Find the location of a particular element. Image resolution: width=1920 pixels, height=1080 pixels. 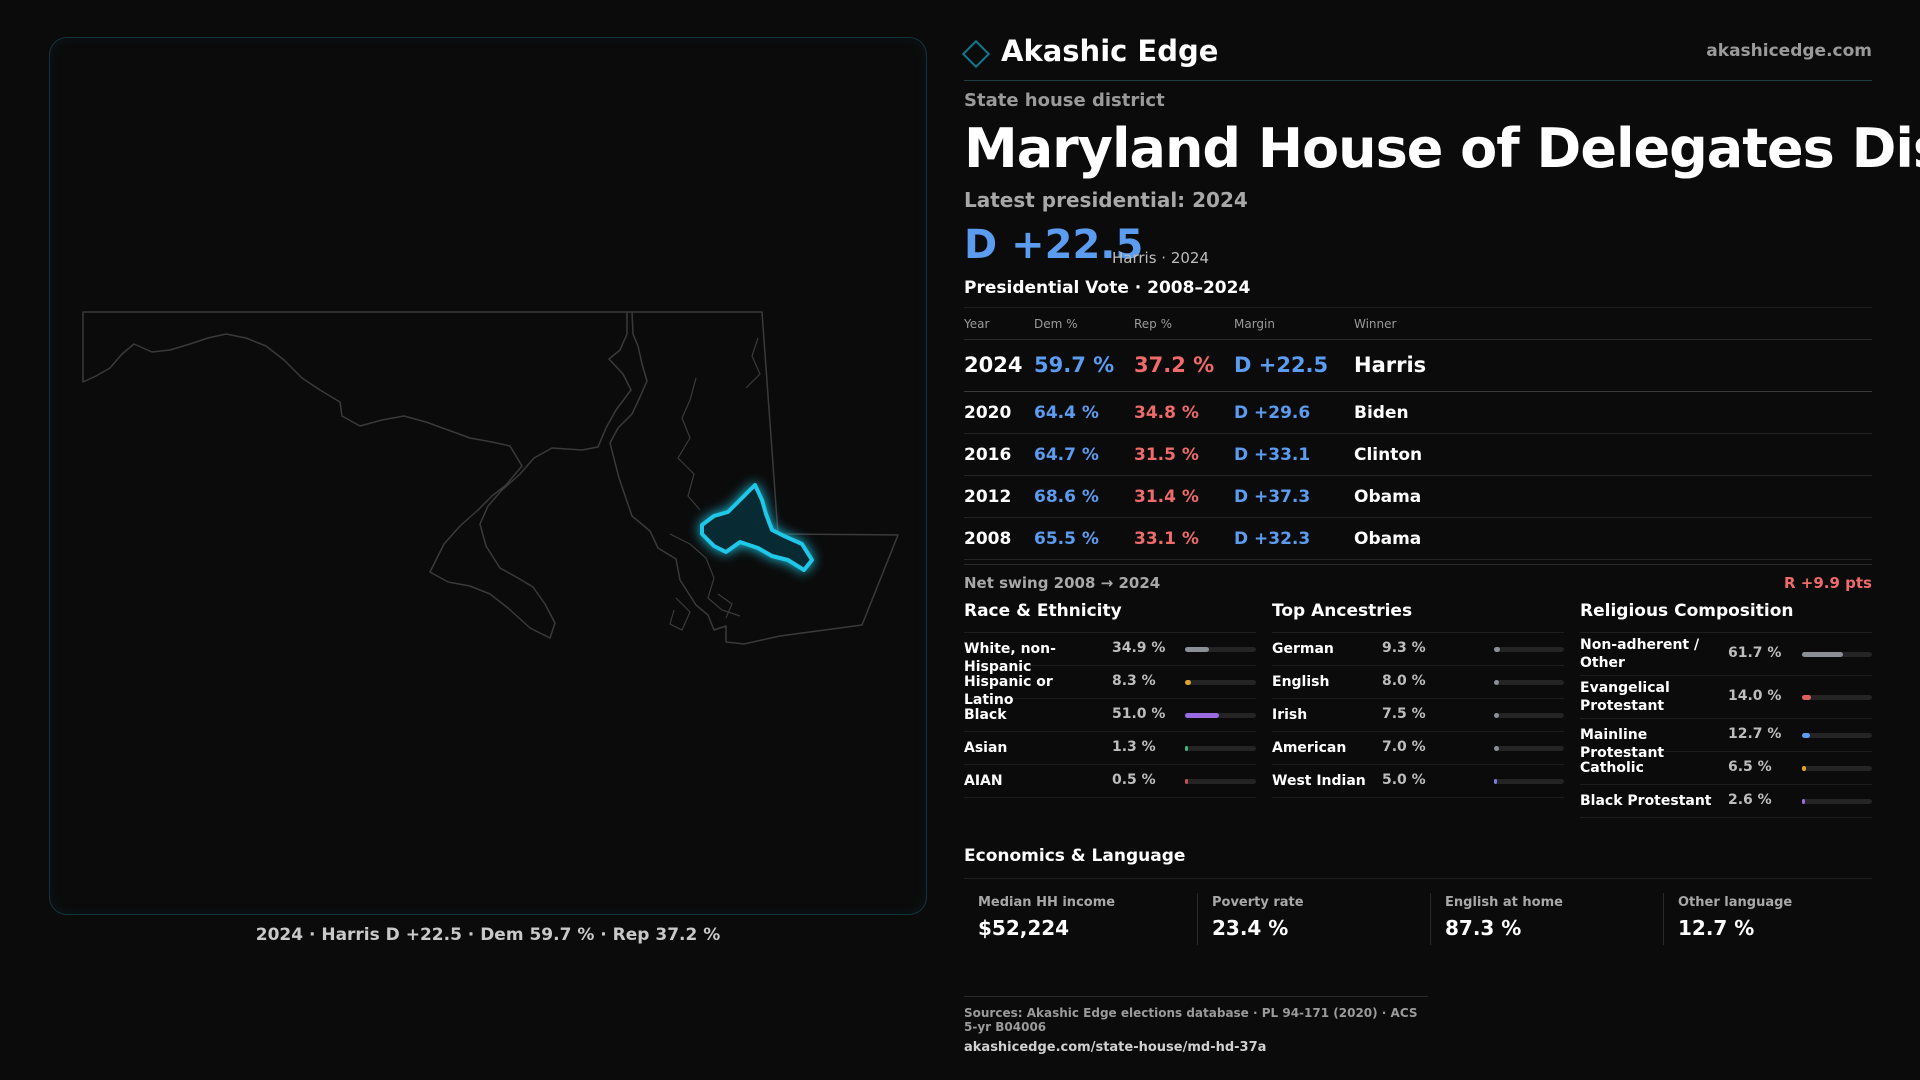

row-margin: D +37.3 is located at coordinates (1272, 497).